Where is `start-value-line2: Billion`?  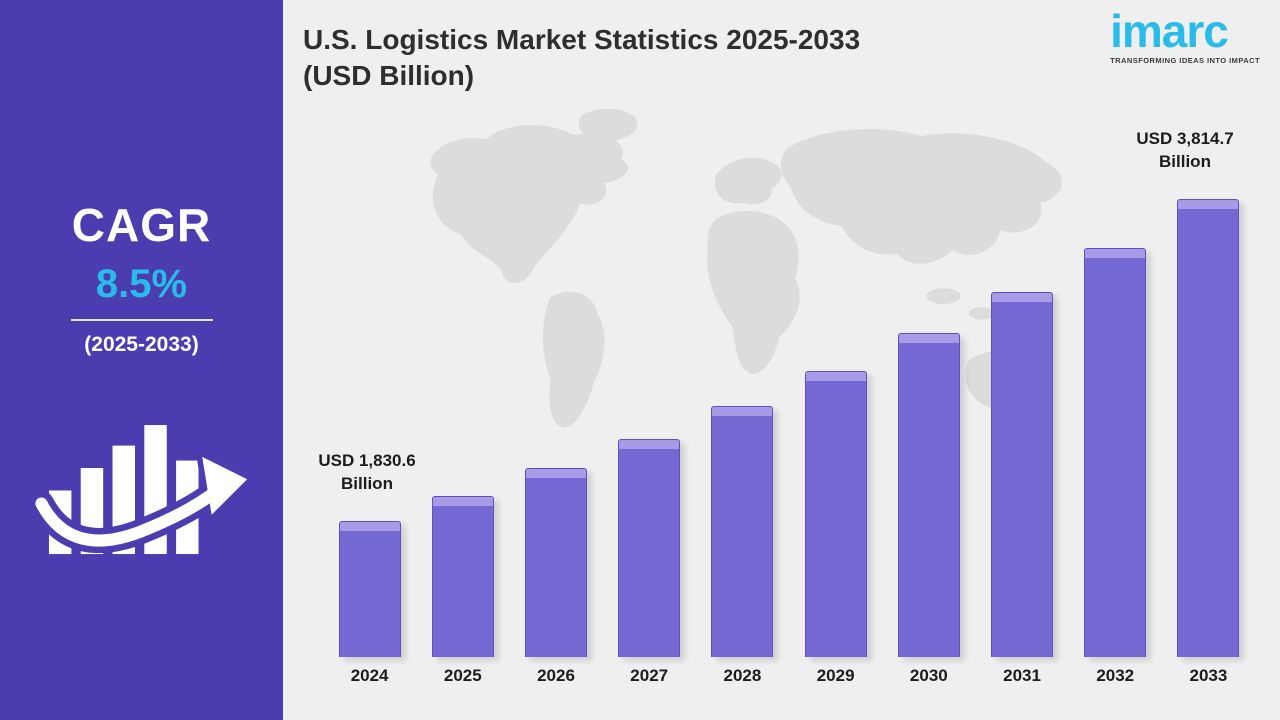
start-value-line2: Billion is located at coordinates (367, 483).